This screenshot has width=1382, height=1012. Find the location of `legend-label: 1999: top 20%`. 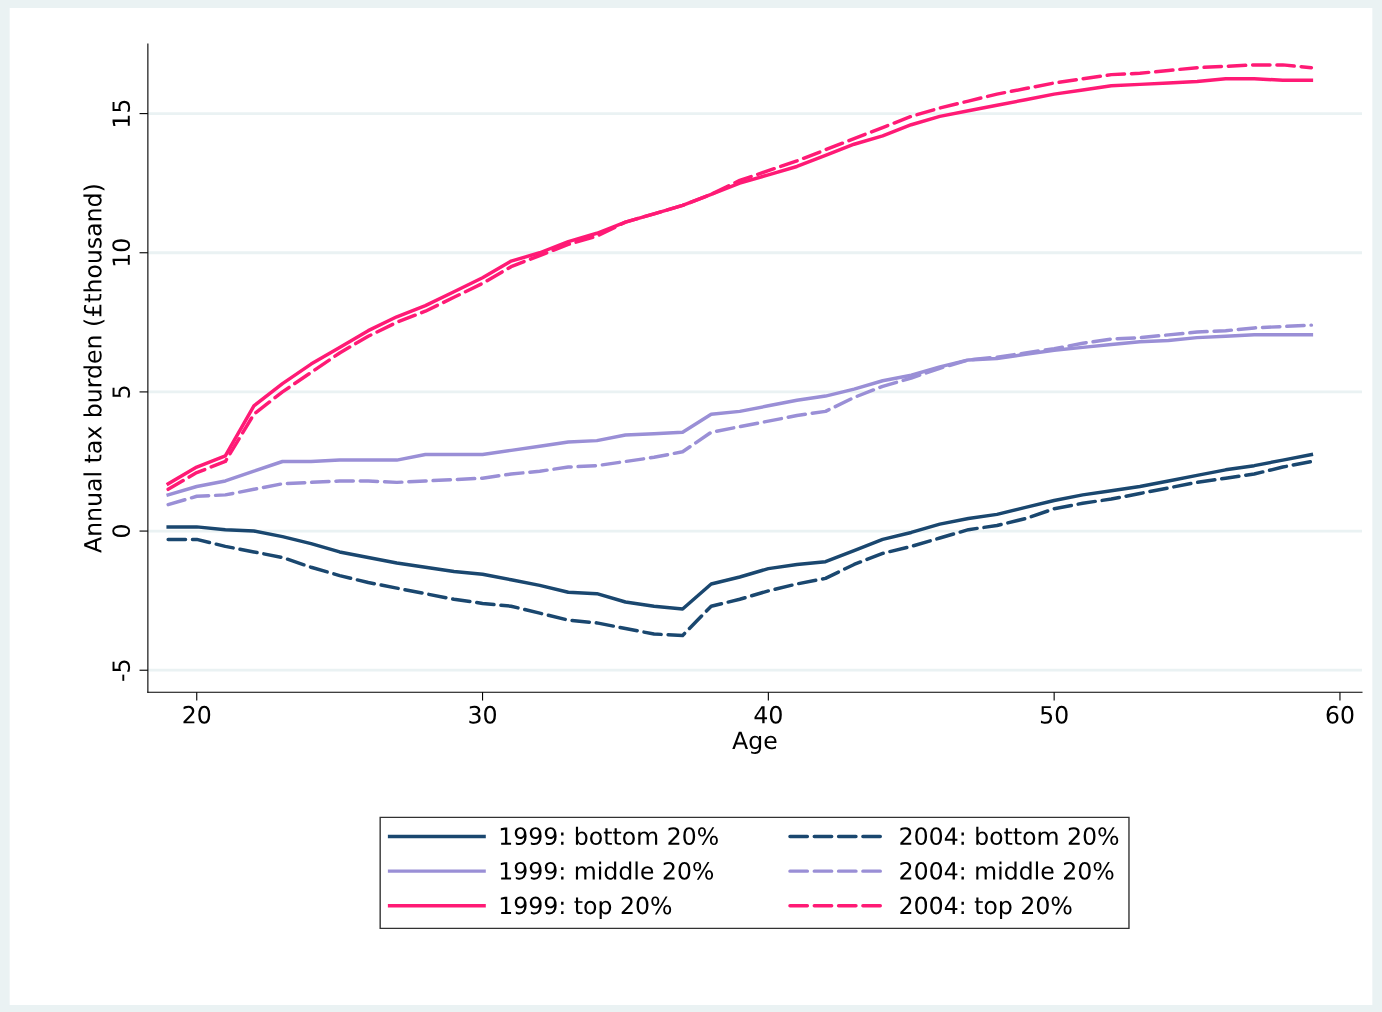

legend-label: 1999: top 20% is located at coordinates (586, 907).